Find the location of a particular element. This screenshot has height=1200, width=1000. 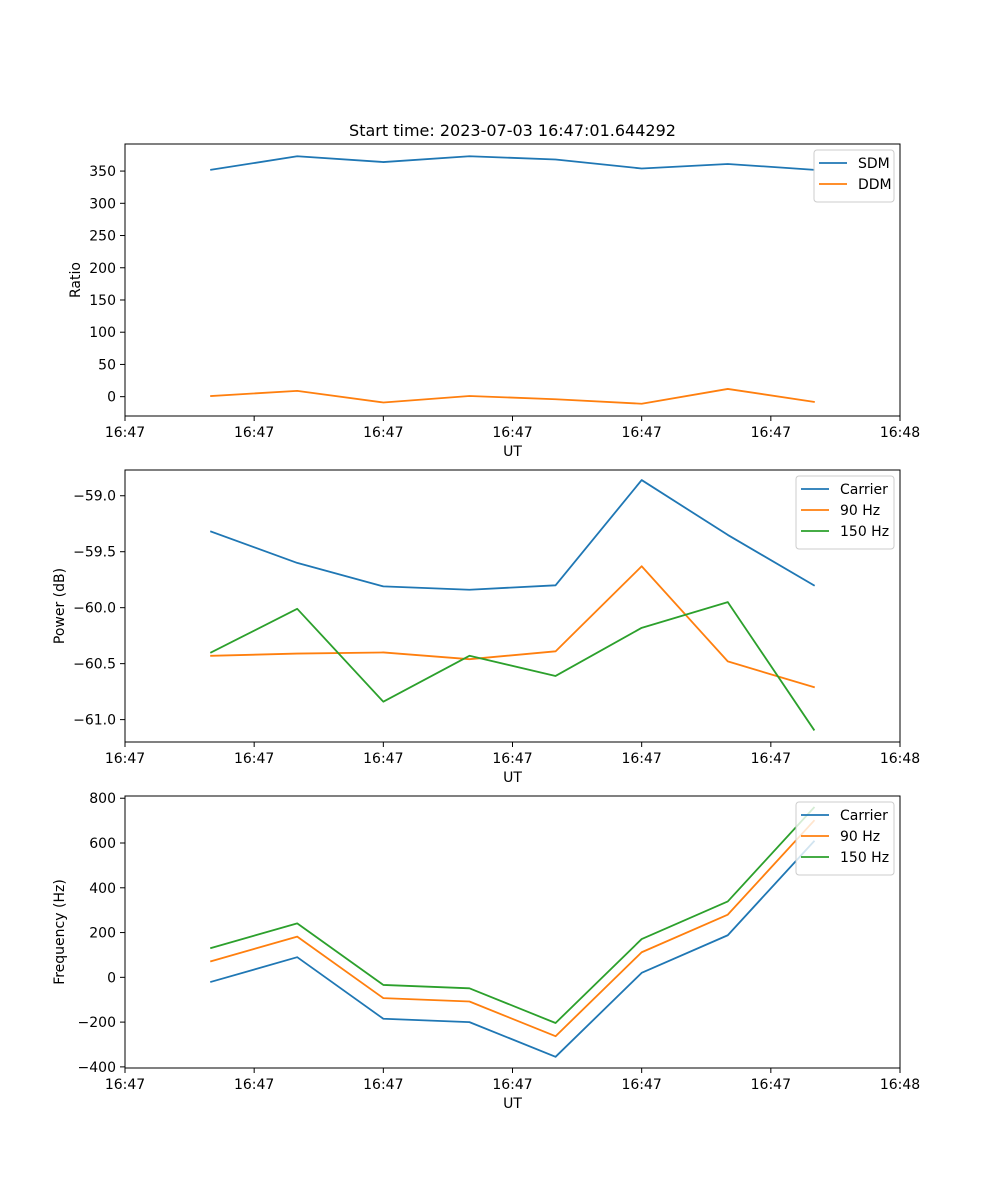

frequency-legend-label-carrier: Carrier is located at coordinates (864, 816).